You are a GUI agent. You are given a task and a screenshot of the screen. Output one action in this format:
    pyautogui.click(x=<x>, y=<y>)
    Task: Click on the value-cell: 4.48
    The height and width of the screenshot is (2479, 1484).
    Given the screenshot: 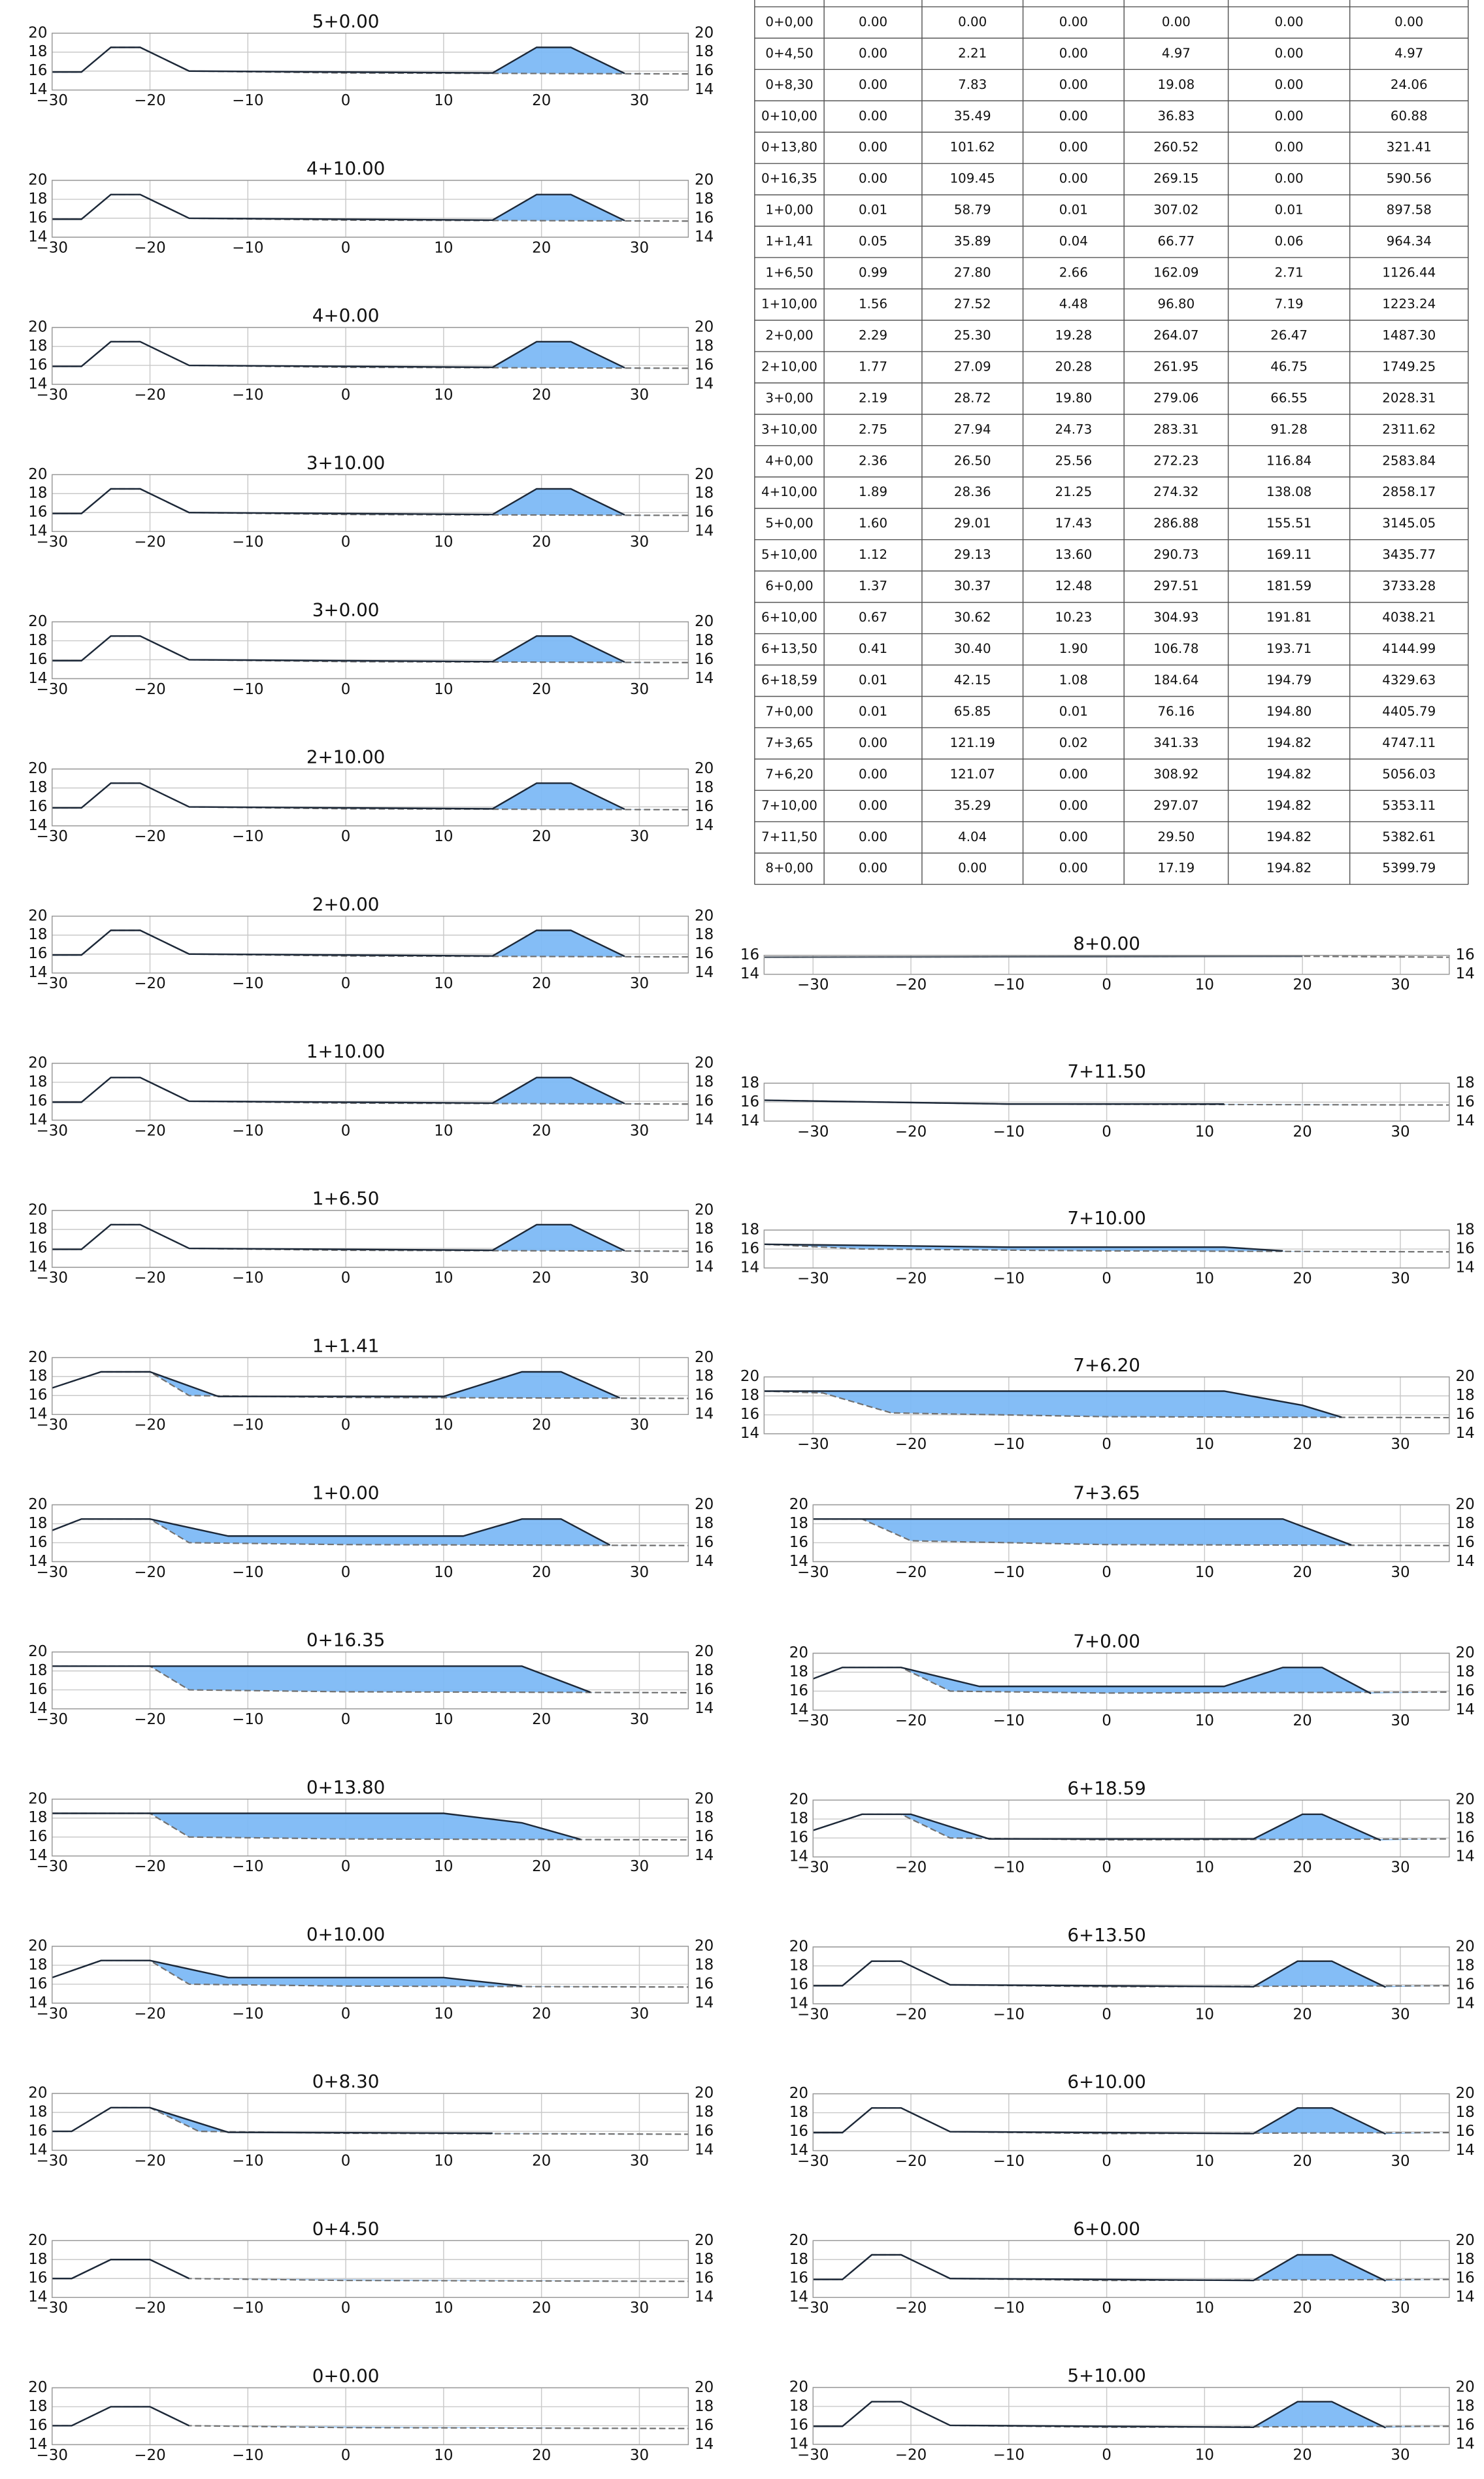 What is the action you would take?
    pyautogui.click(x=1073, y=304)
    